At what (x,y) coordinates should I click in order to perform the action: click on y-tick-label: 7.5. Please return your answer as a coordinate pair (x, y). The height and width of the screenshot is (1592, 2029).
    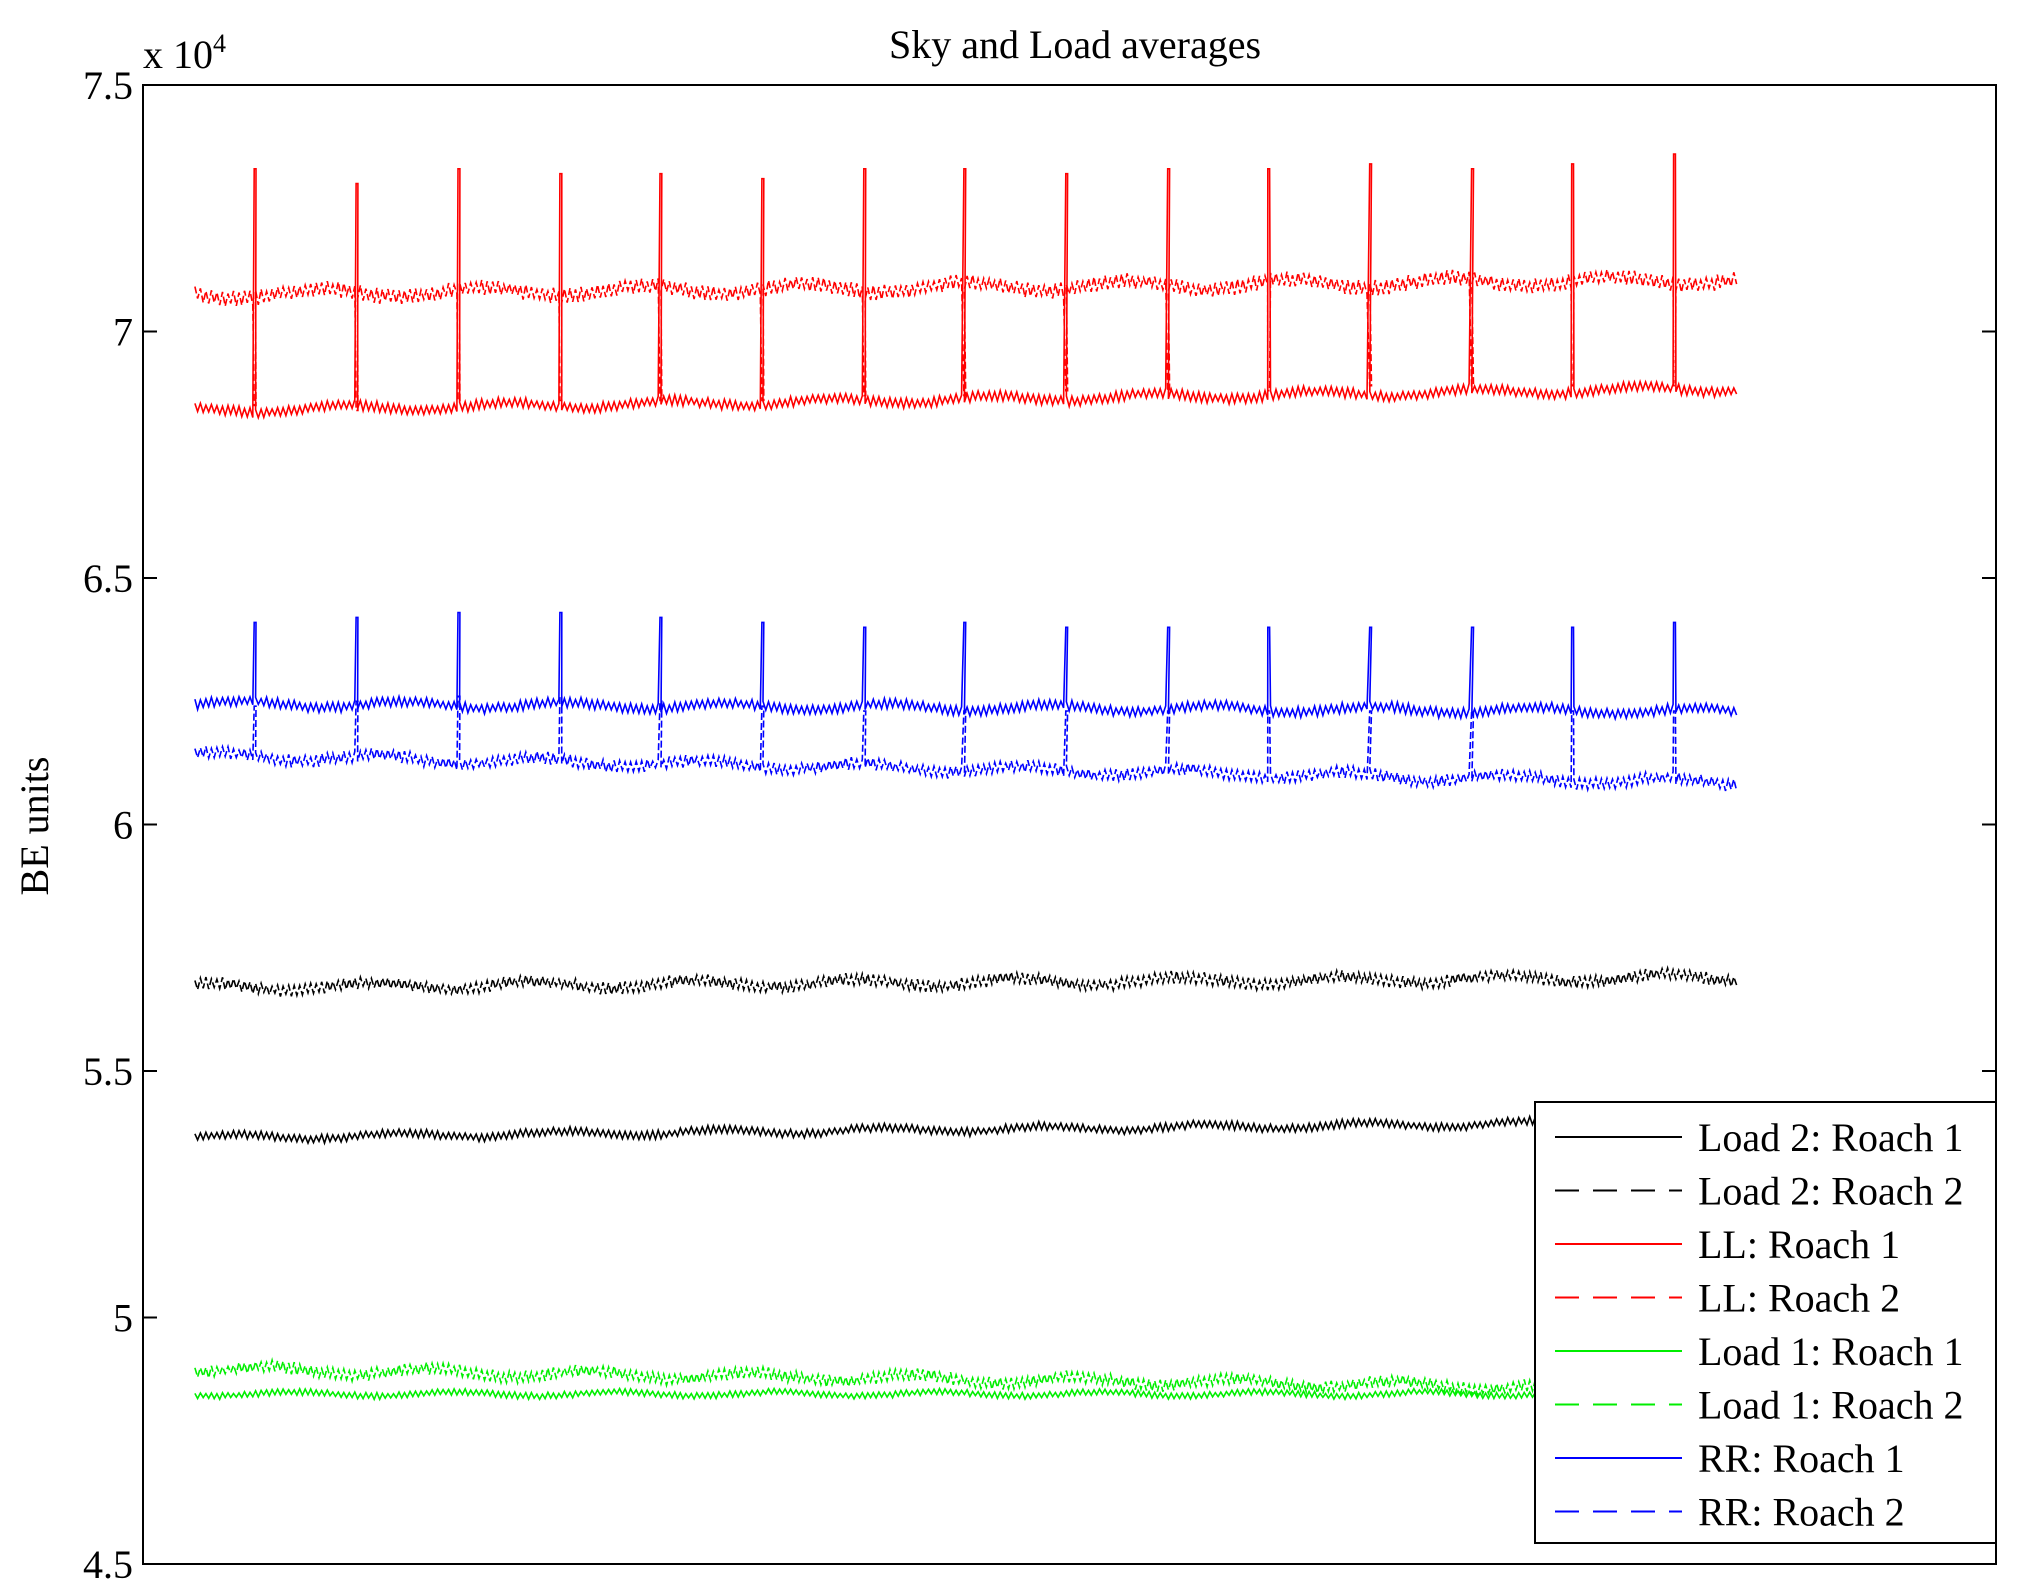
    Looking at the image, I should click on (108, 85).